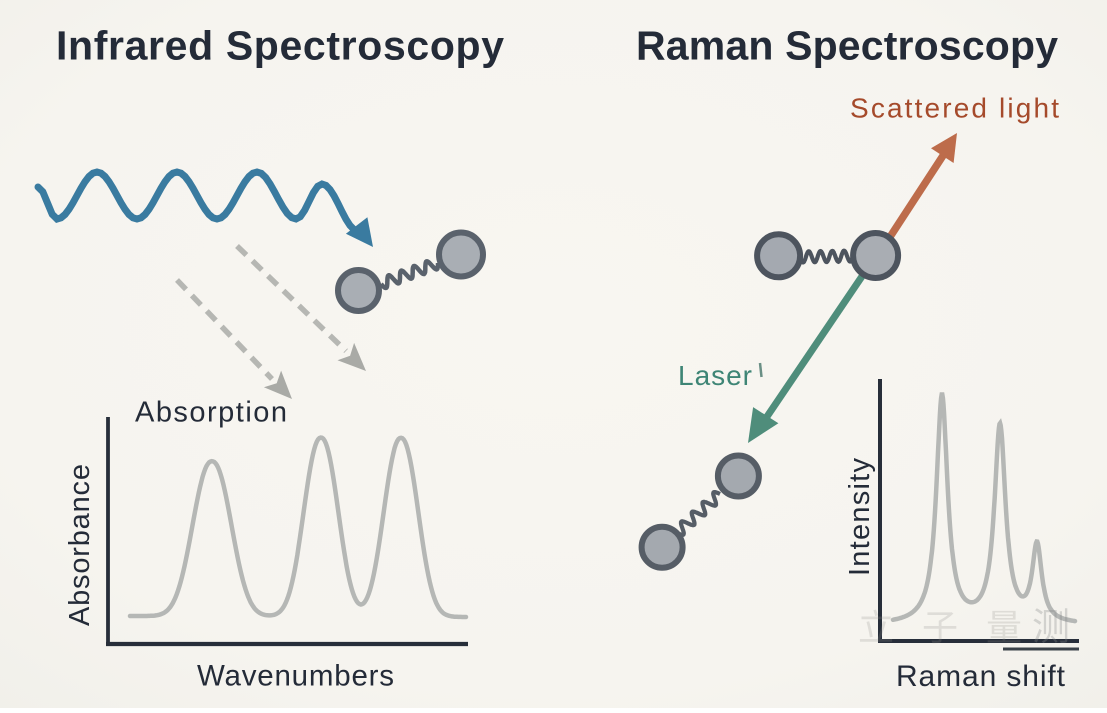 The width and height of the screenshot is (1107, 713). I want to click on svg-text: Absorbance, so click(80, 545).